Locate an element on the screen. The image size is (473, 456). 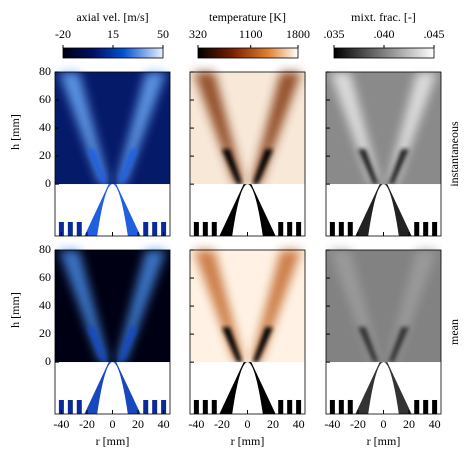
y-tick-label: 40 is located at coordinates (45, 127).